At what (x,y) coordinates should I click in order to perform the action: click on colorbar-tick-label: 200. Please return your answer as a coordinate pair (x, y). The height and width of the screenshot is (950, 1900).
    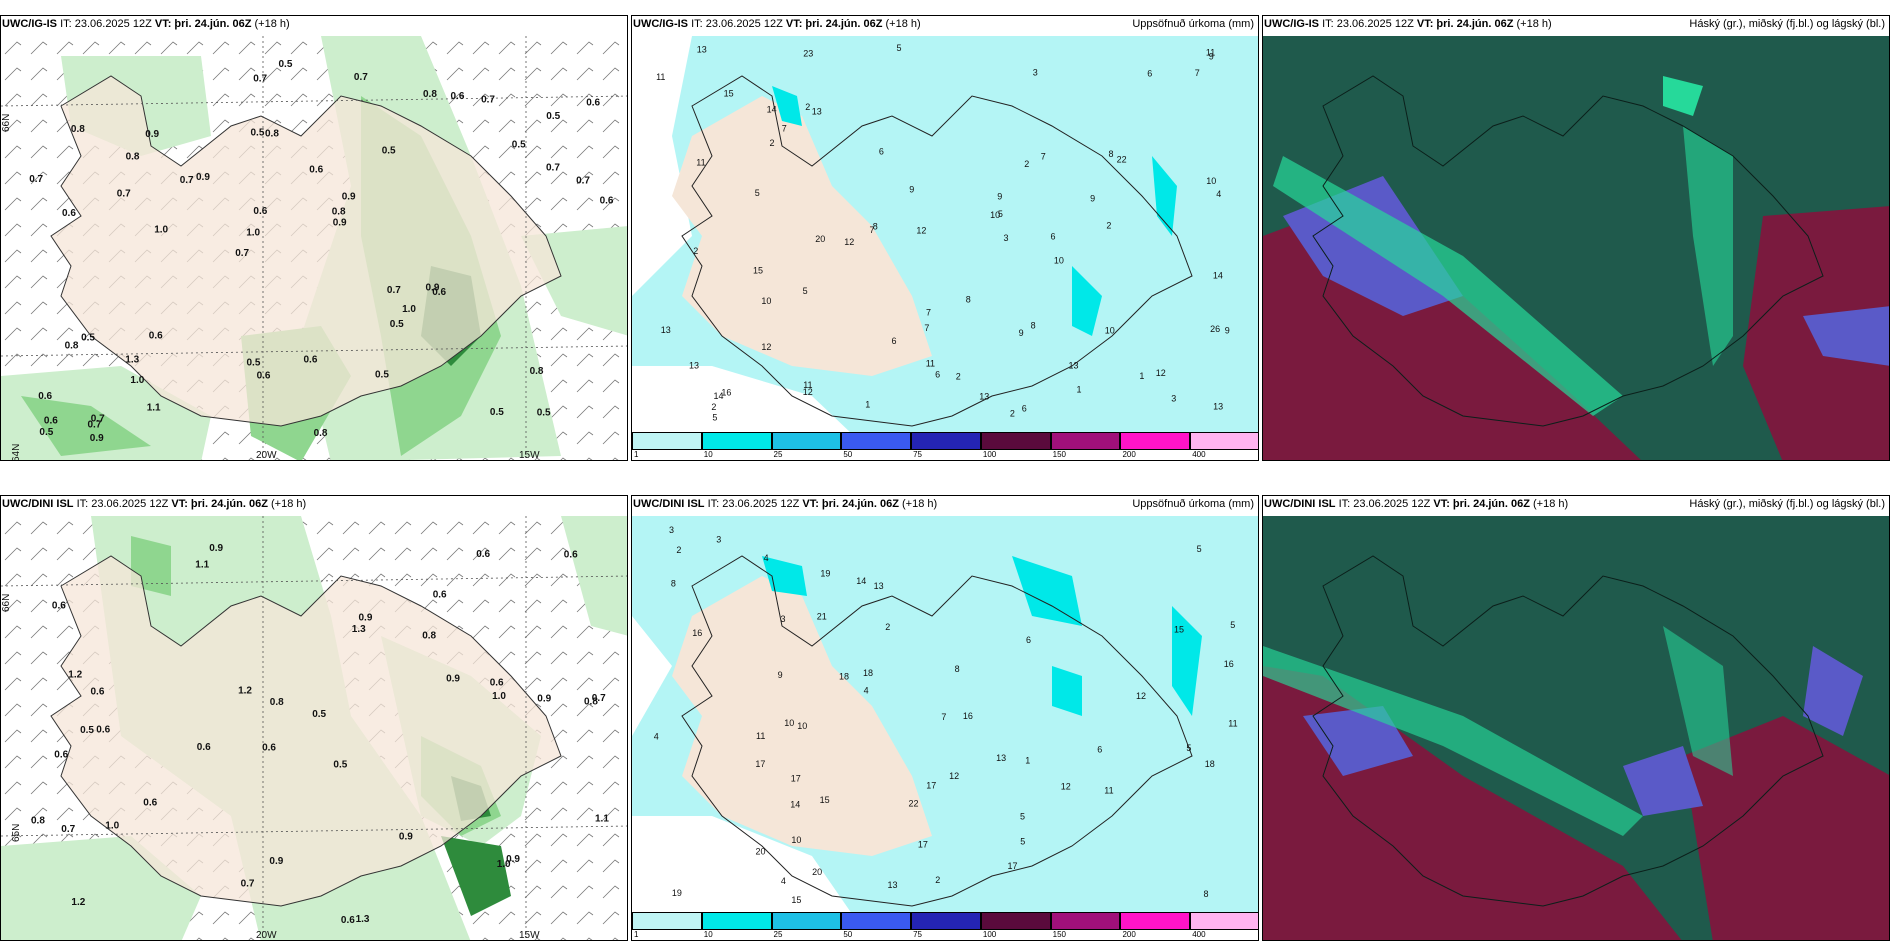
    Looking at the image, I should click on (1129, 454).